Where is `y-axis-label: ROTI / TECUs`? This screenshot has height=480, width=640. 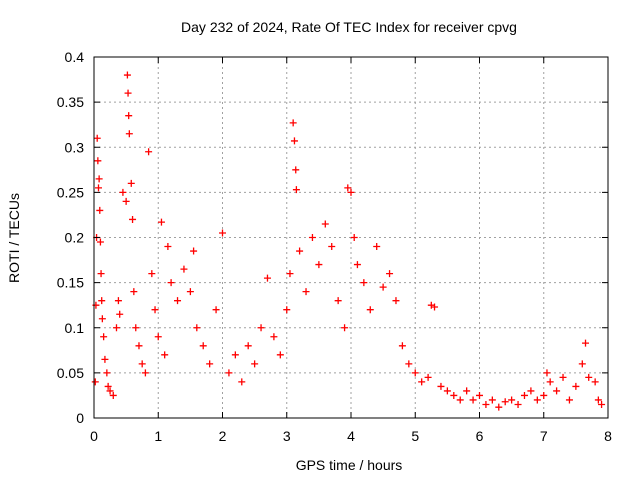
y-axis-label: ROTI / TECUs is located at coordinates (14, 238).